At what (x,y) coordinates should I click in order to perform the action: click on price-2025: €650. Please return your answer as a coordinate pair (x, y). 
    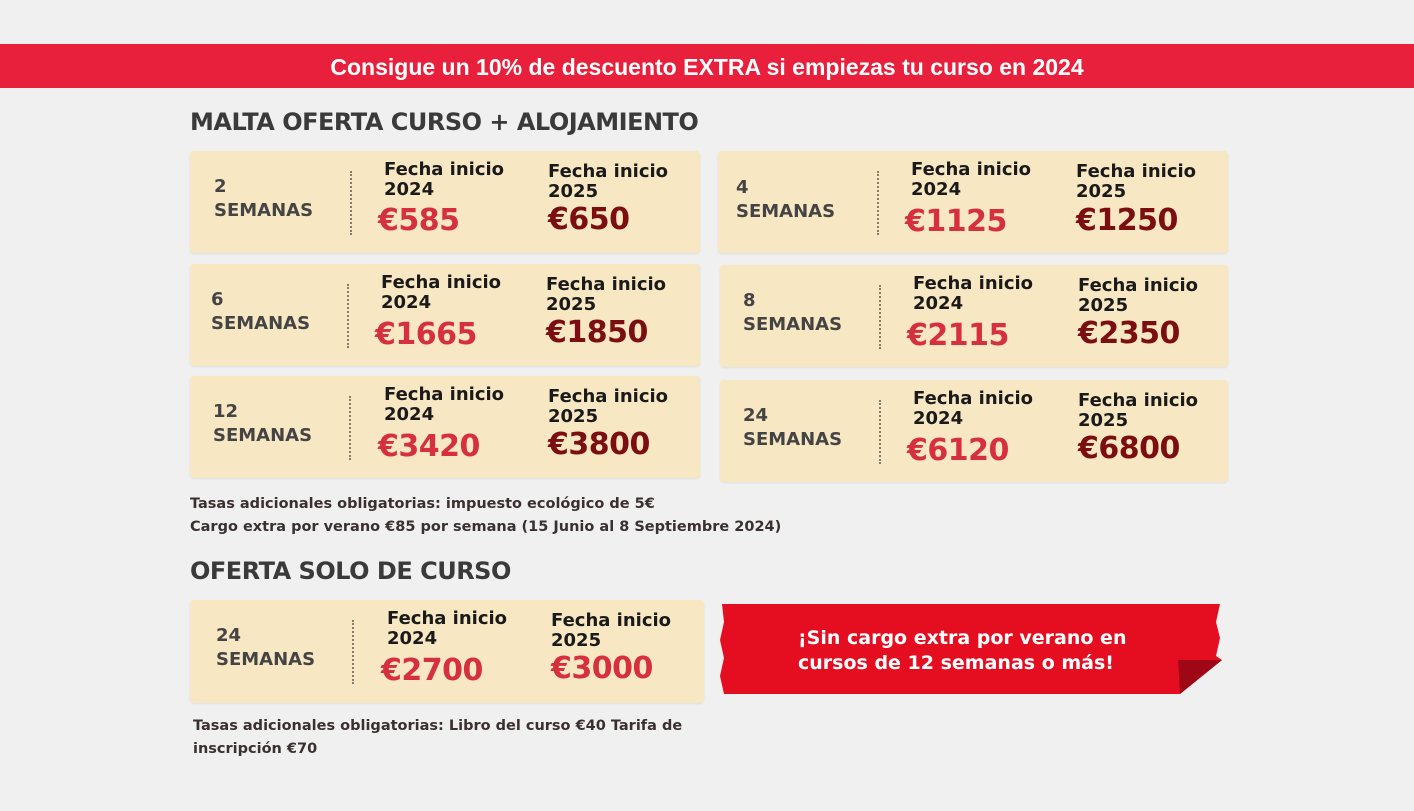
    Looking at the image, I should click on (589, 219).